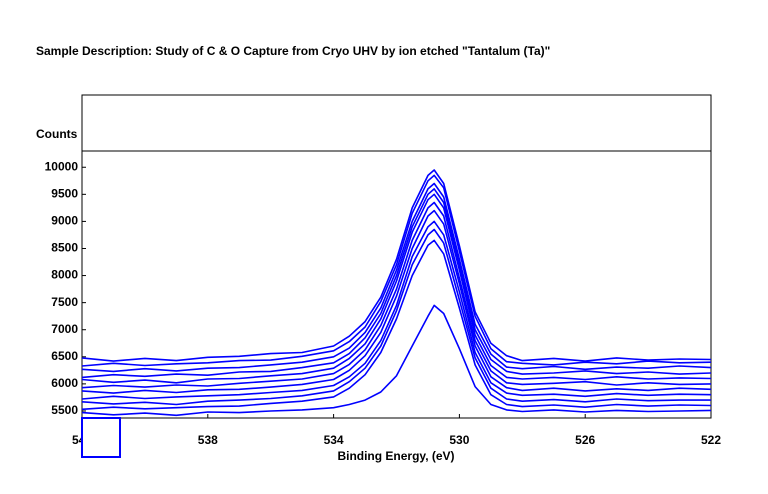 This screenshot has width=768, height=494. Describe the element at coordinates (64, 193) in the screenshot. I see `y-tick-label: 9500` at that location.